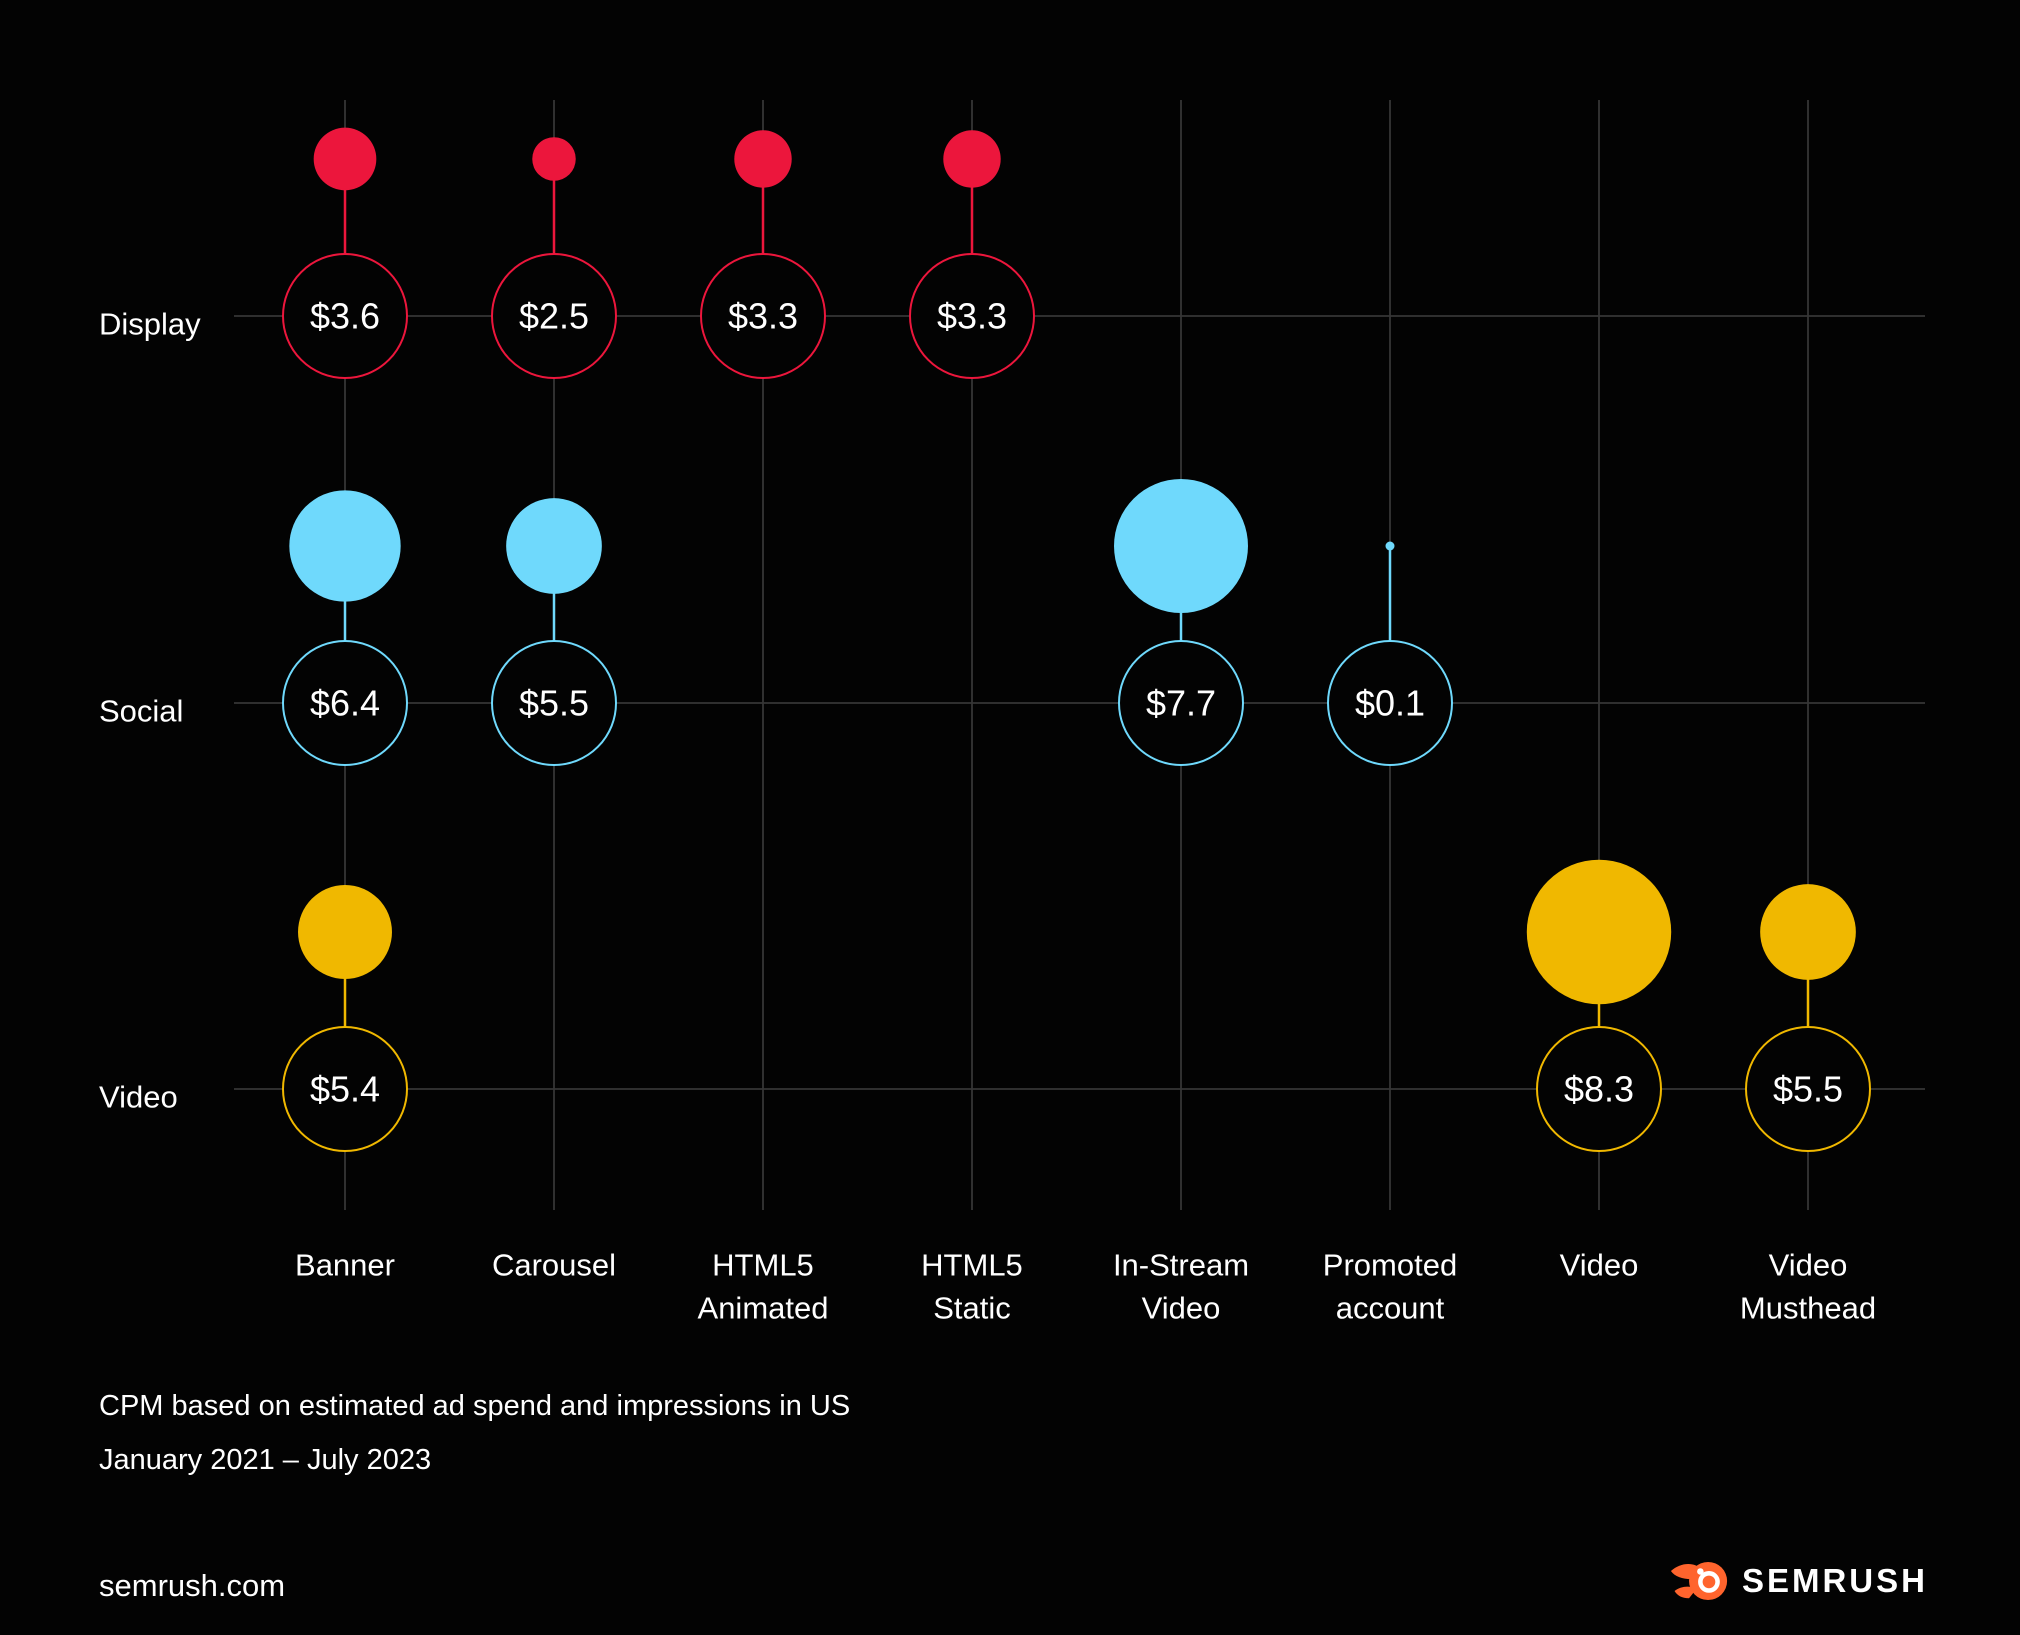 The height and width of the screenshot is (1635, 2020). Describe the element at coordinates (1181, 1265) in the screenshot. I see `column-label: In-Stream` at that location.